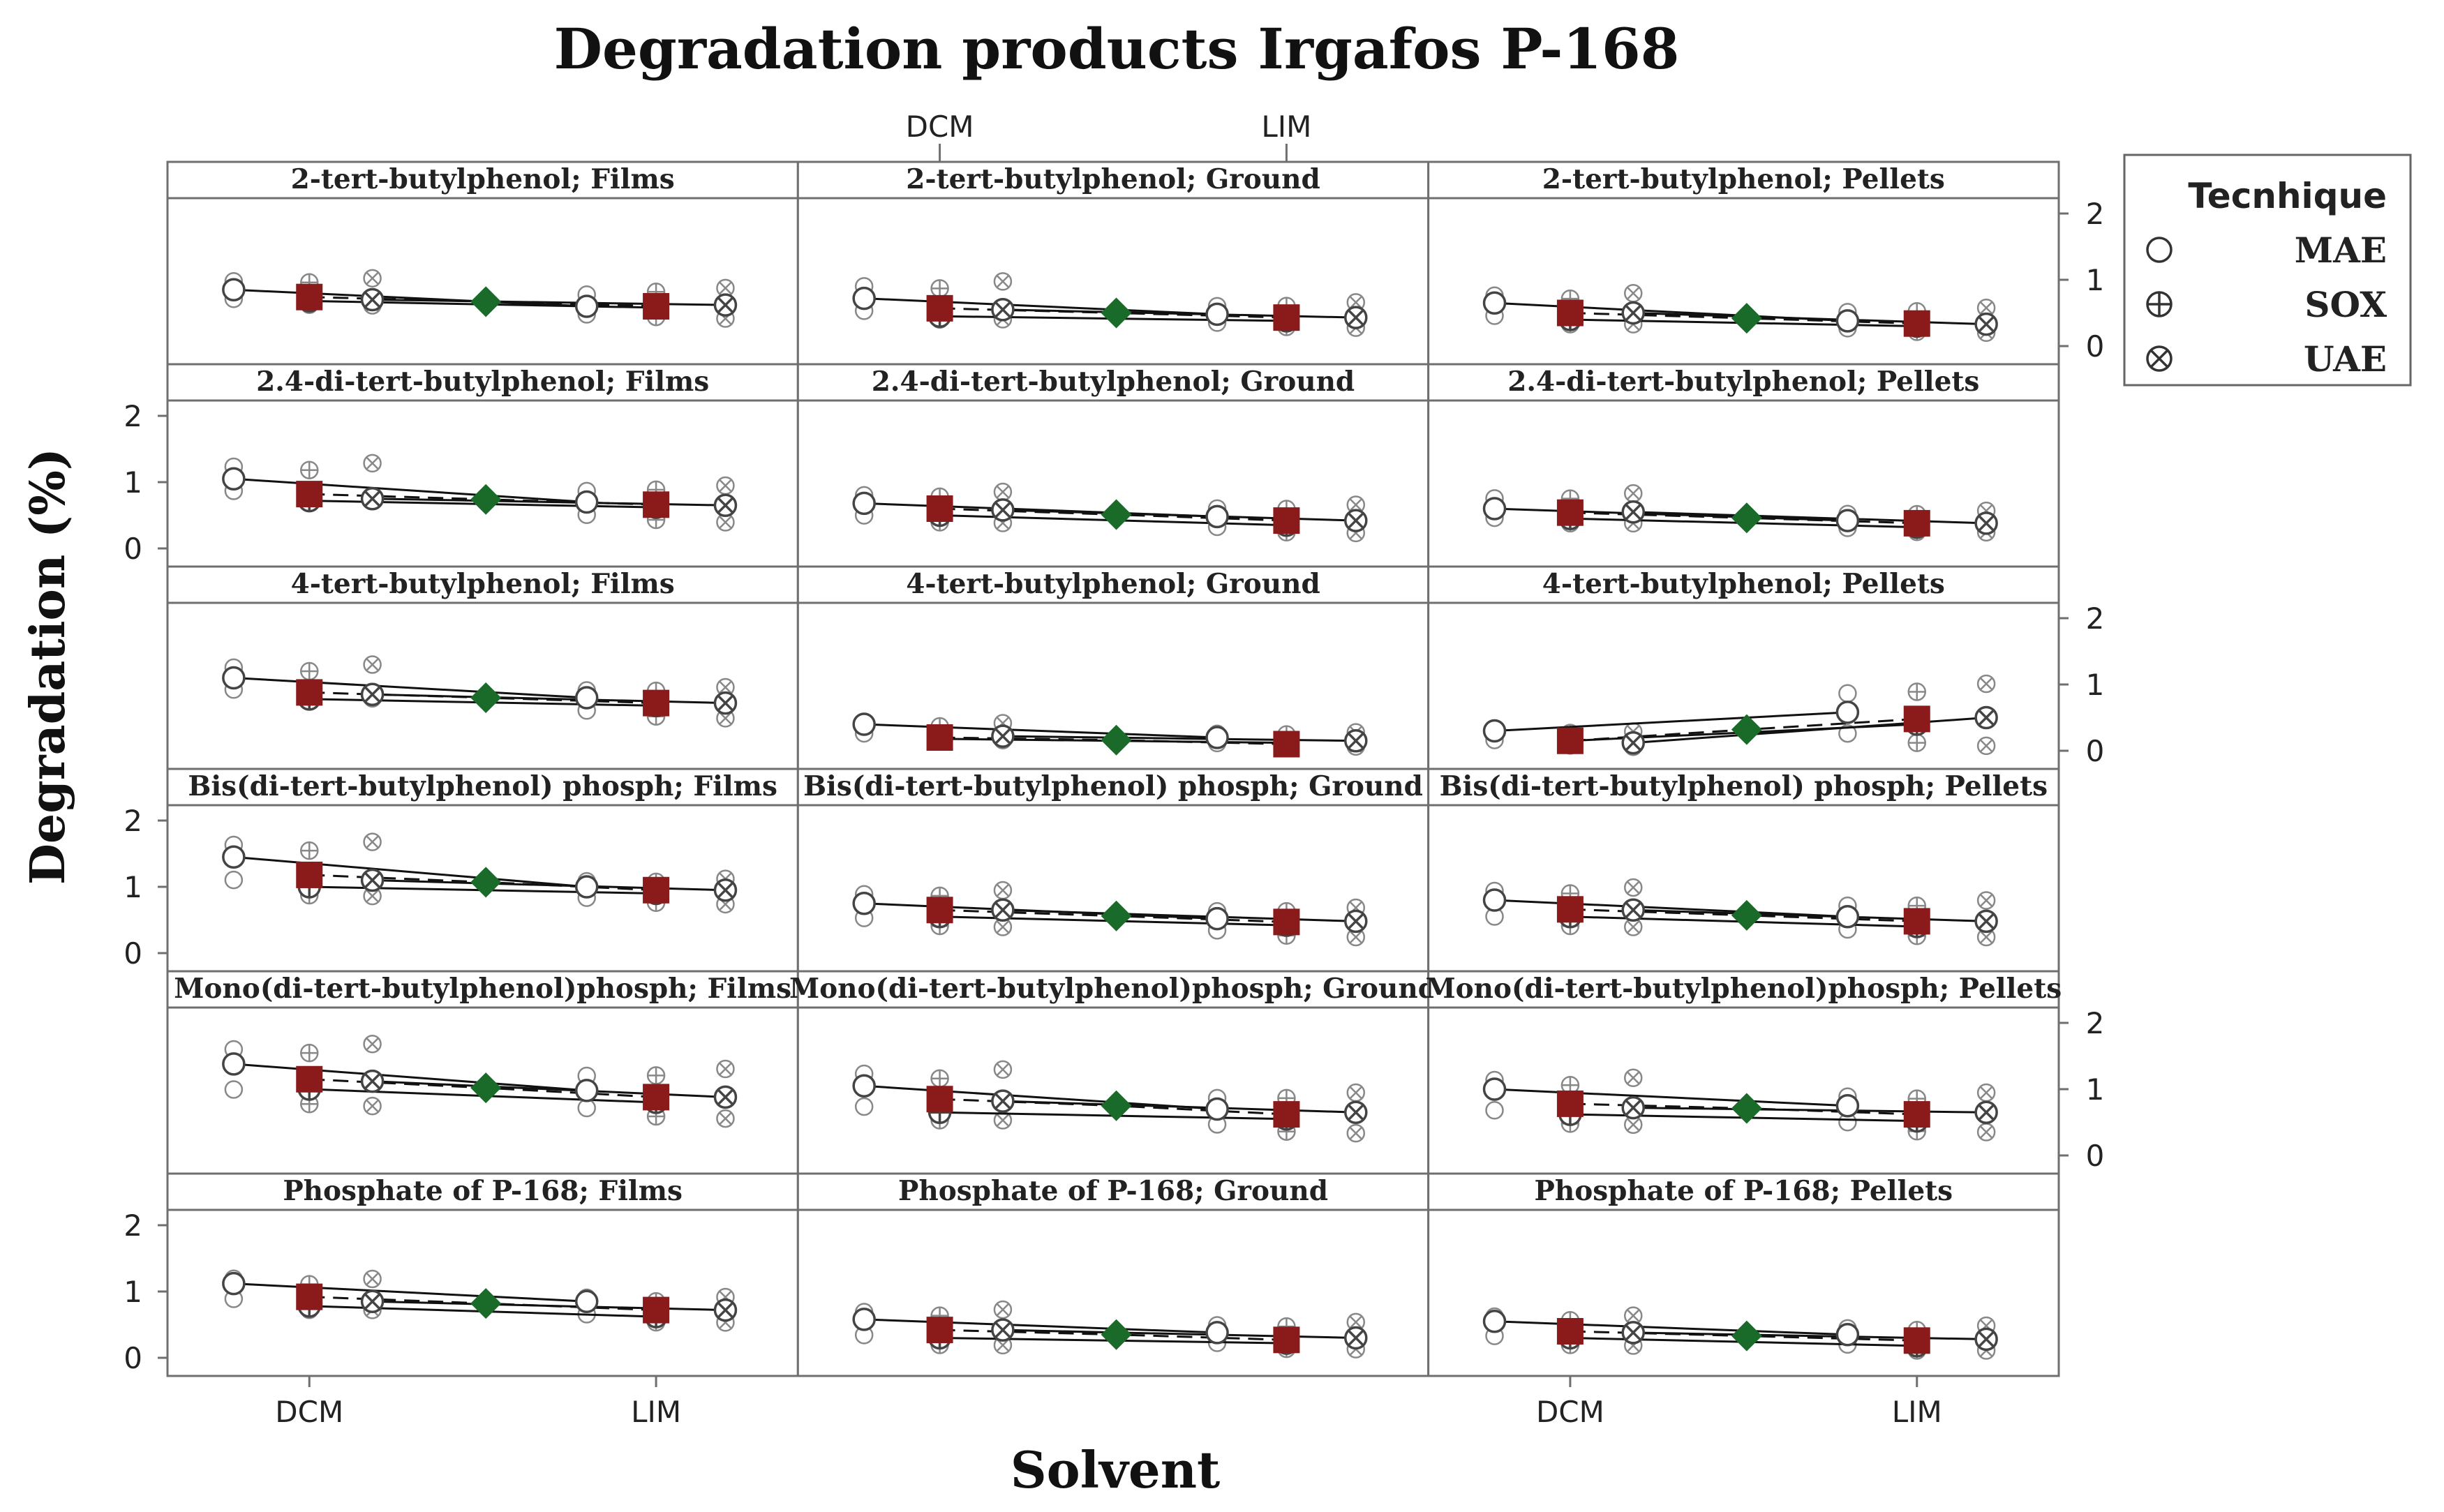 This screenshot has height=1512, width=2444. I want to click on panel-label: 4-tert-butylphenol; Ground, so click(1113, 584).